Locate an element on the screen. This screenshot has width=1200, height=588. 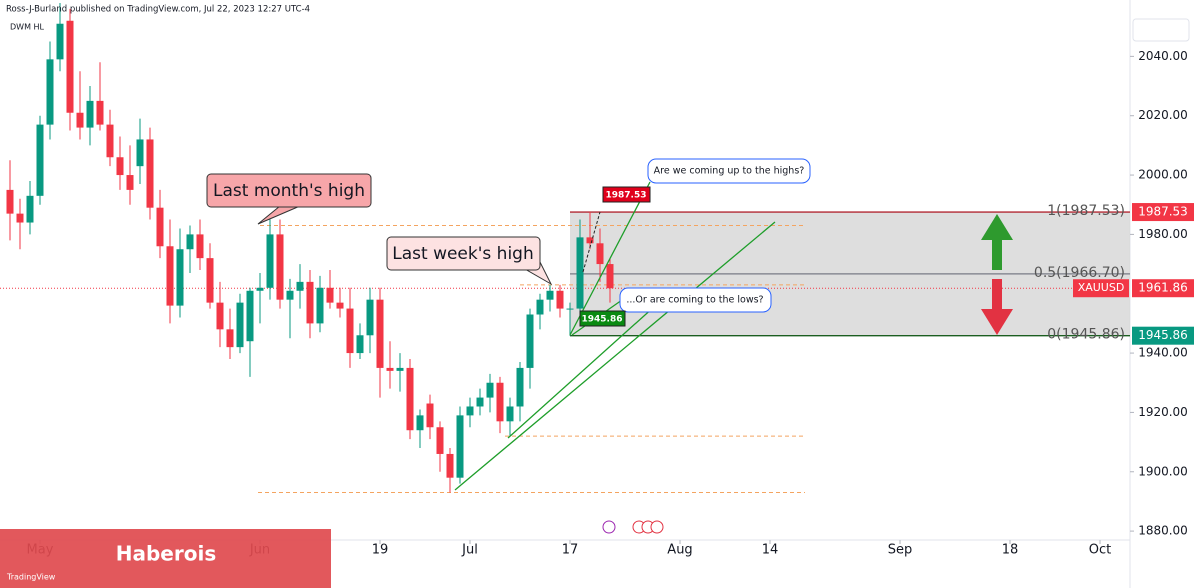
tag-layer: 1987.53 1945.86 XAUUSD 1961.86 is located at coordinates (1133, 274).